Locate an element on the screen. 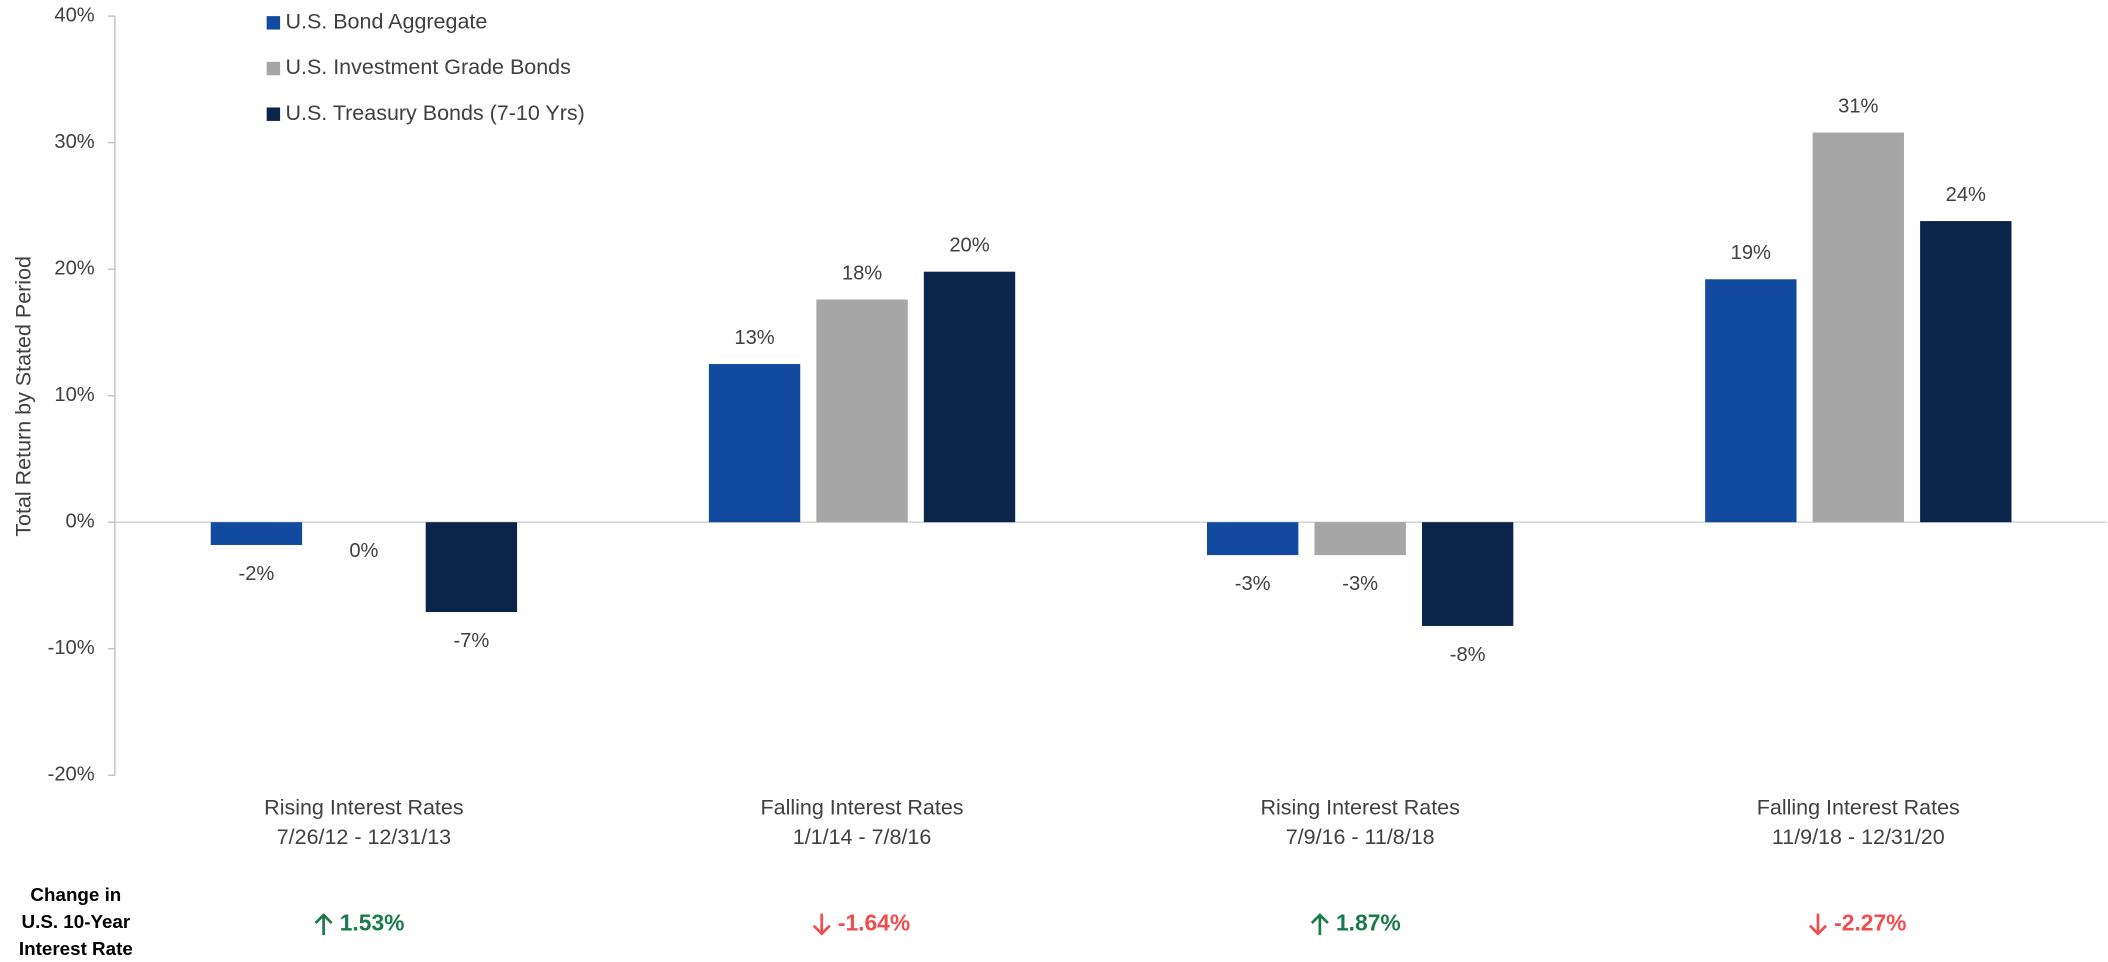 The width and height of the screenshot is (2108, 962). x-tick-period: 1/1/14 - 7/8/16 is located at coordinates (862, 837).